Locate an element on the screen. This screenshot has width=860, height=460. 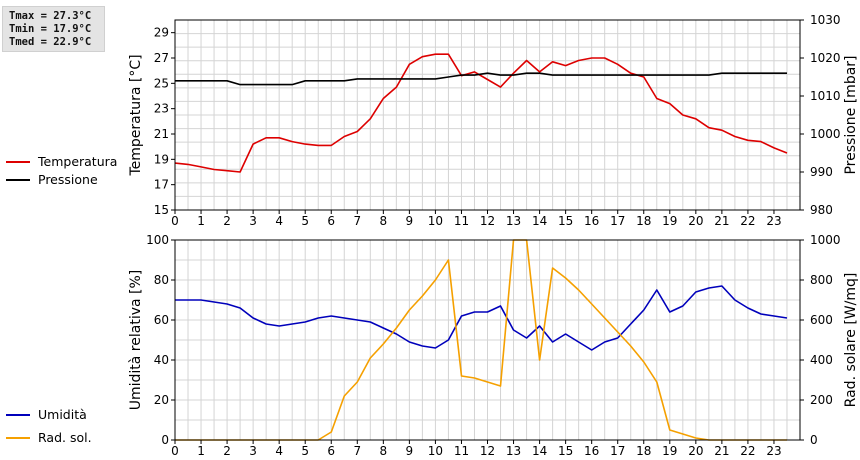
legend-label-1-0: Umidità is located at coordinates (62, 414).